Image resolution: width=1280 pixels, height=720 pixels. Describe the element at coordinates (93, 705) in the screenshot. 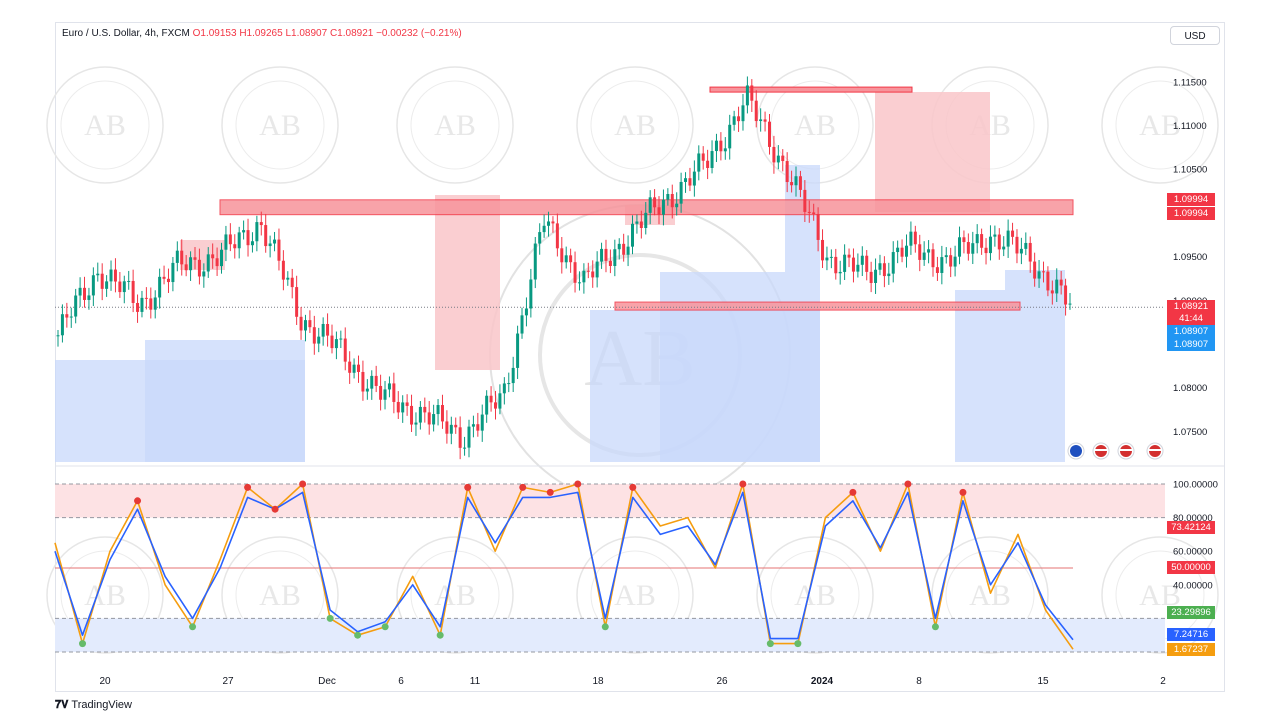

I see `tradingview-logo: 𝟕𝐕 TradingView` at that location.